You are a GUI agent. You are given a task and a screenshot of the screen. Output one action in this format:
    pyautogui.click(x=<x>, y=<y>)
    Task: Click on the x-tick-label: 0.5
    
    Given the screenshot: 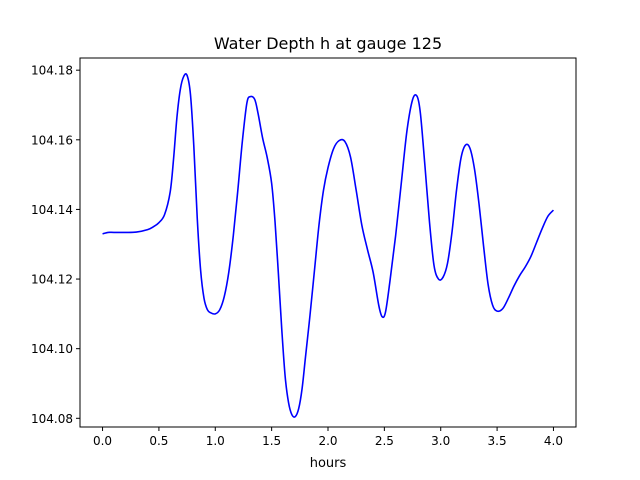 What is the action you would take?
    pyautogui.click(x=158, y=441)
    